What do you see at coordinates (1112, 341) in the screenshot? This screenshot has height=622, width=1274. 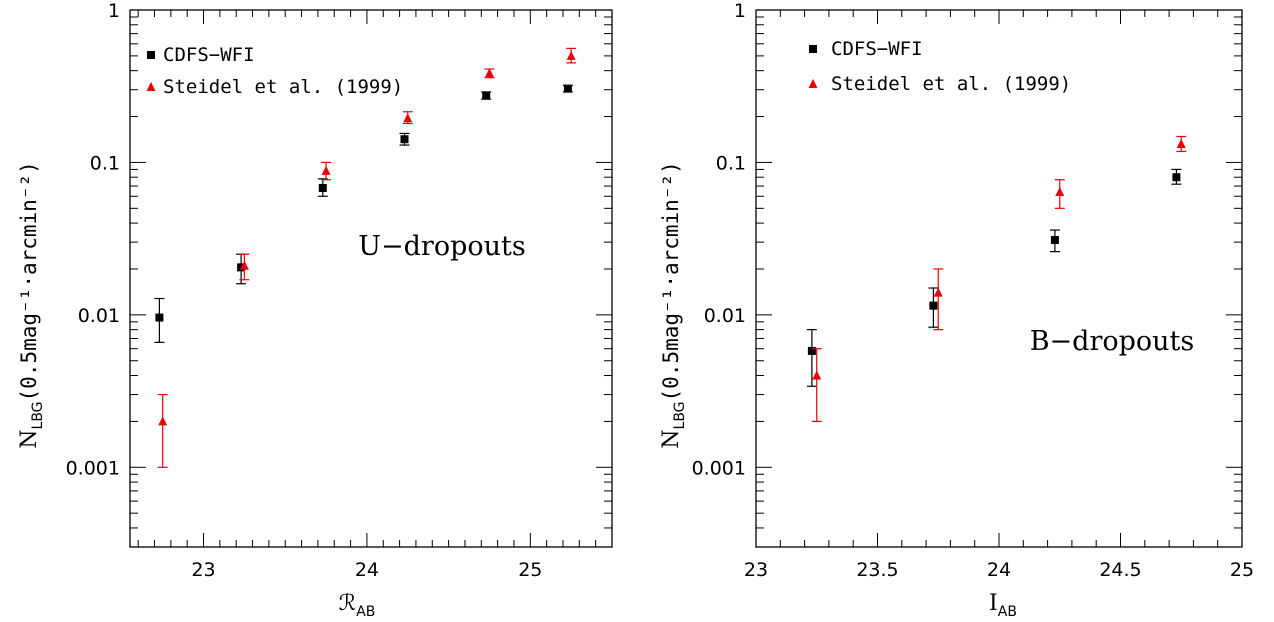 I see `panel-annotation: B−dropouts` at bounding box center [1112, 341].